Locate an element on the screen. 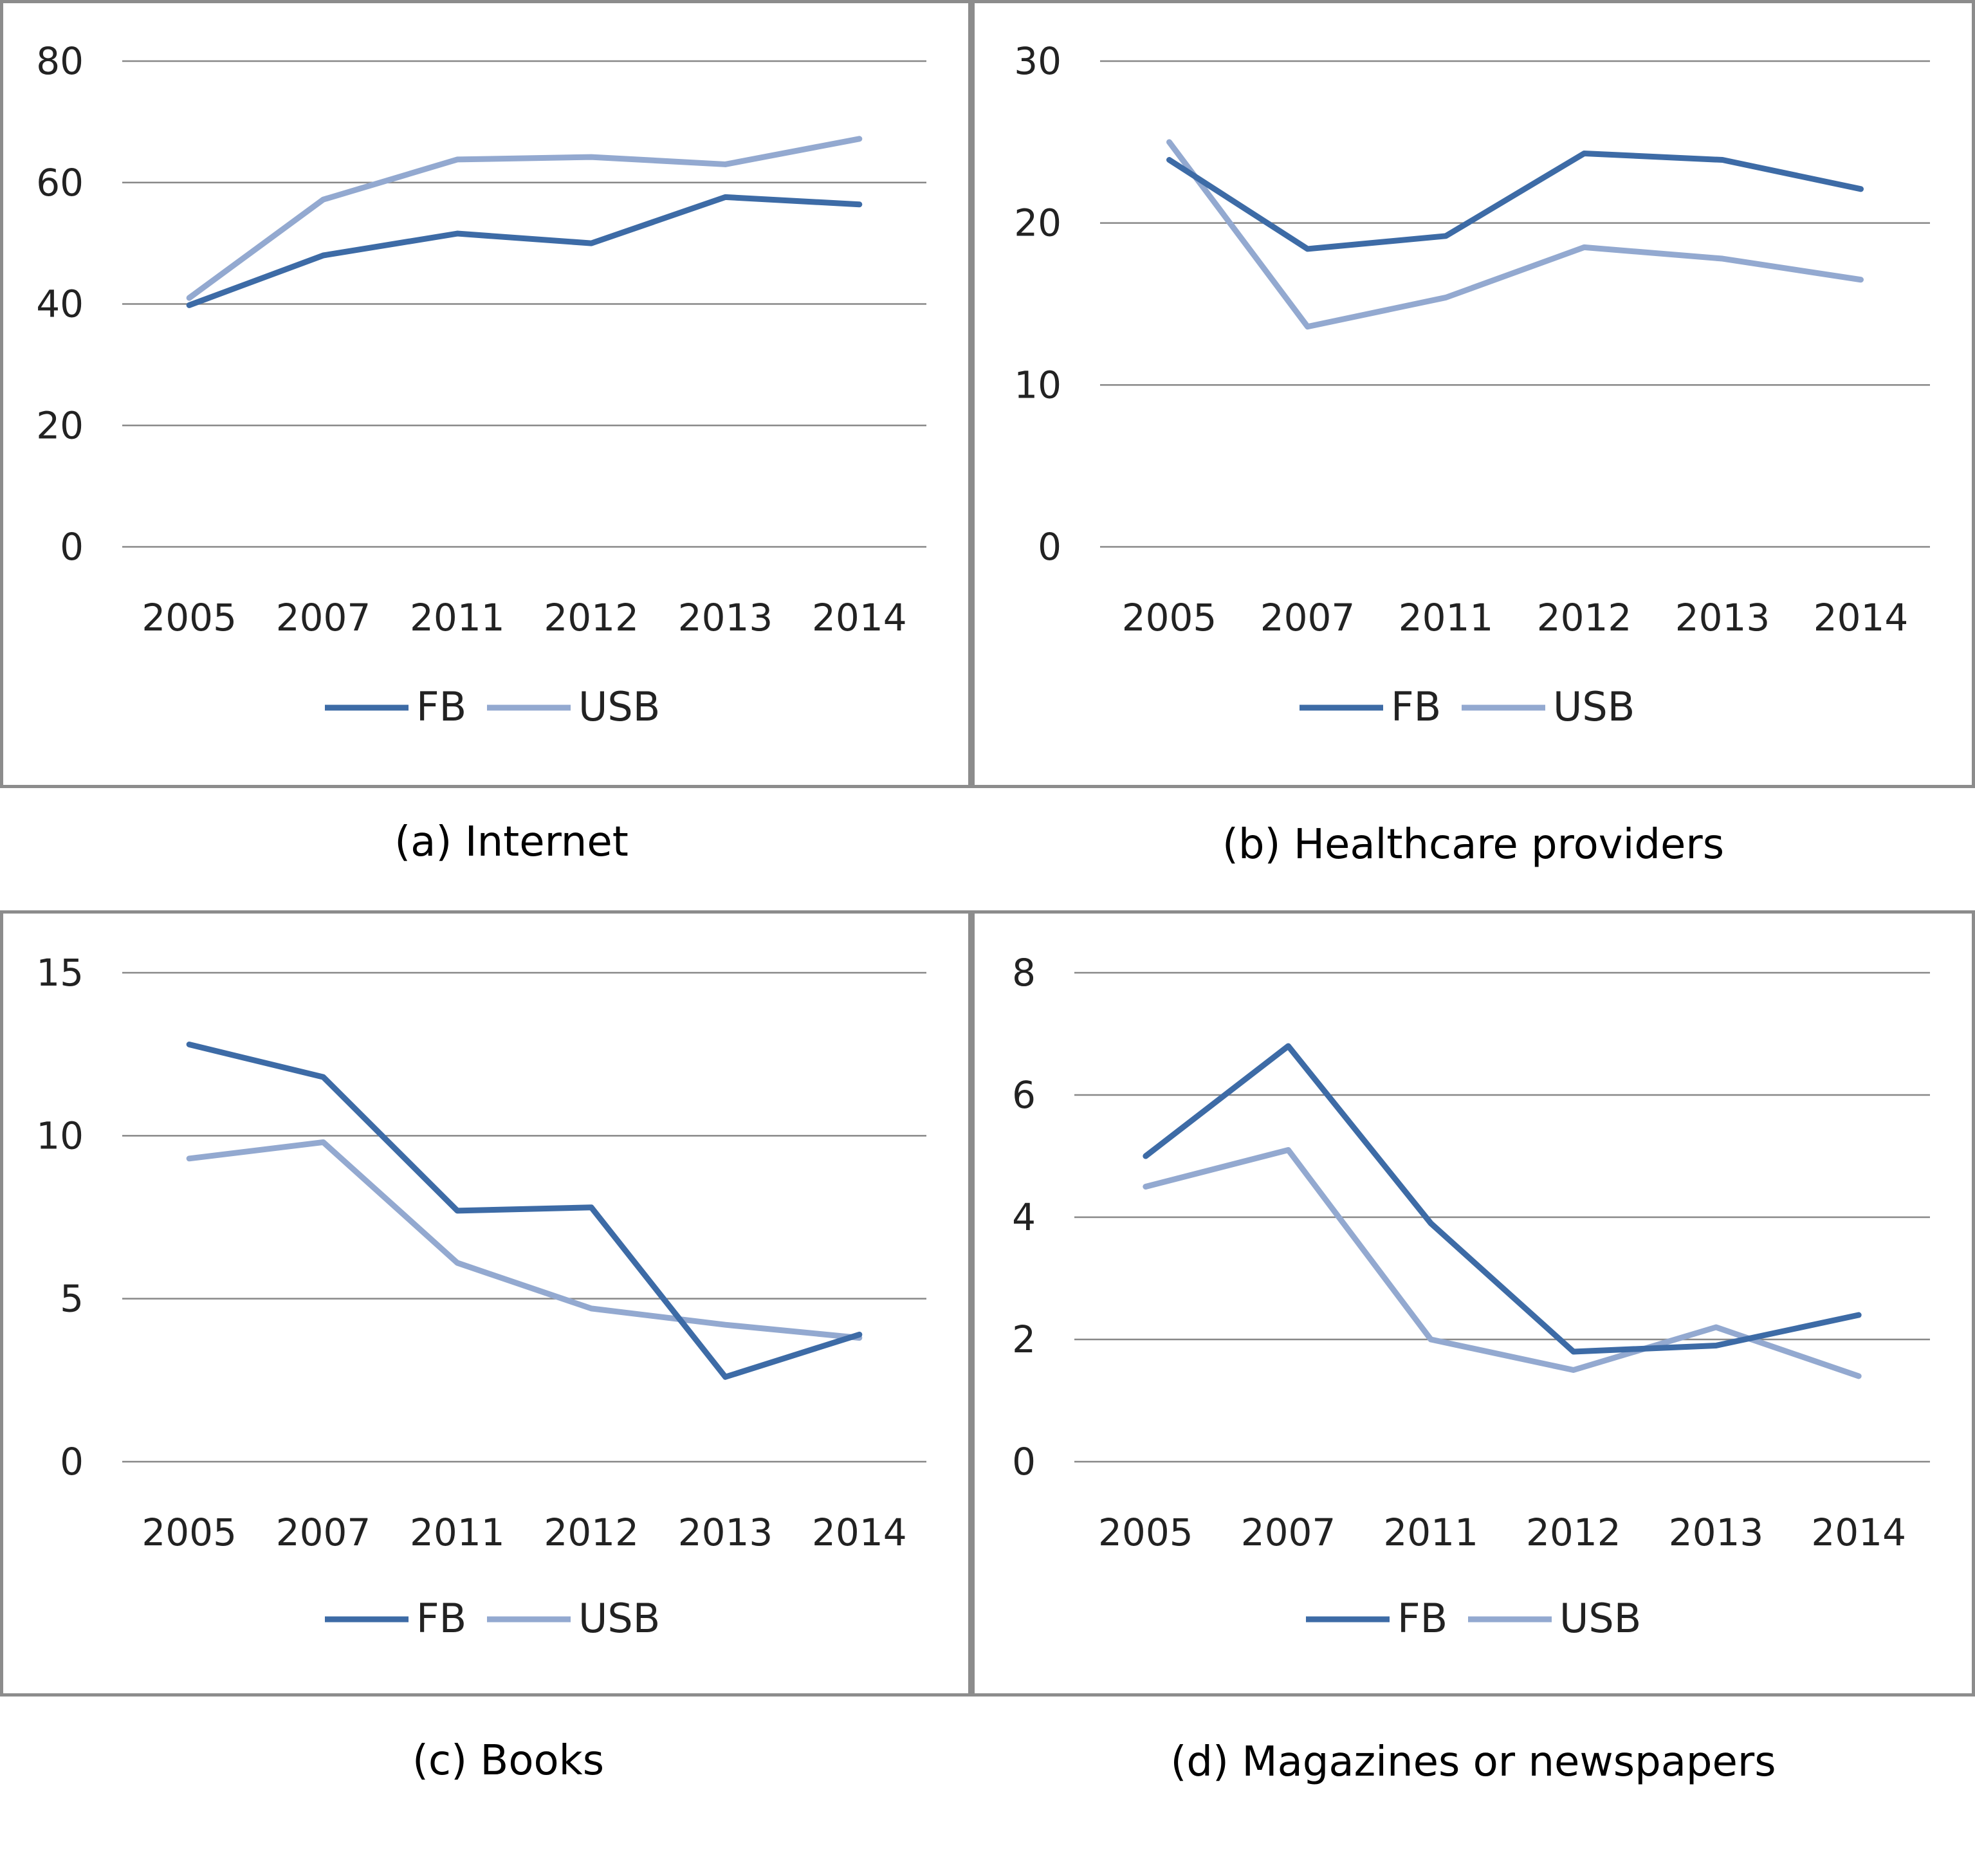  y-tick-label: 2 is located at coordinates (1024, 1339).